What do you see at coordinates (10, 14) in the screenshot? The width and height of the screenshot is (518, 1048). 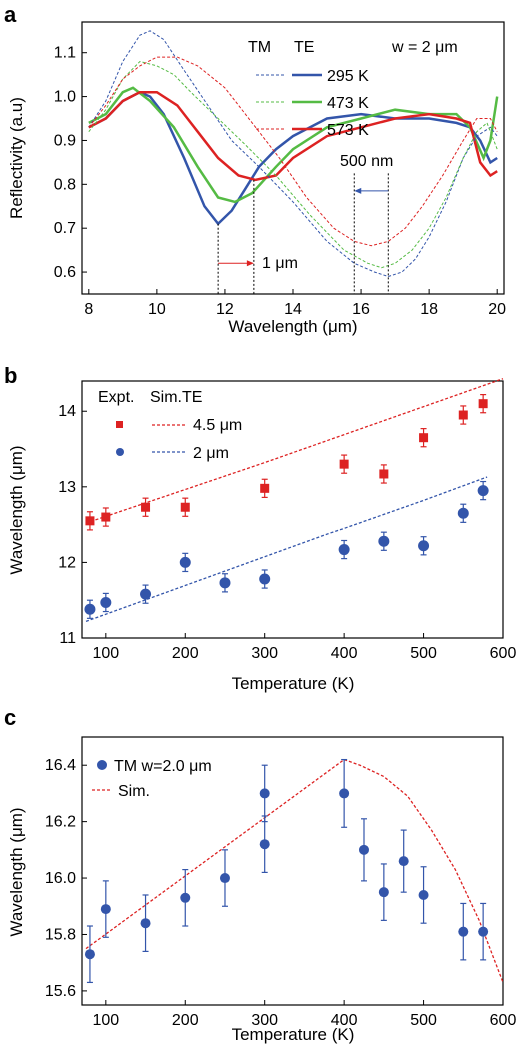 I see `panel-letter-a: a` at bounding box center [10, 14].